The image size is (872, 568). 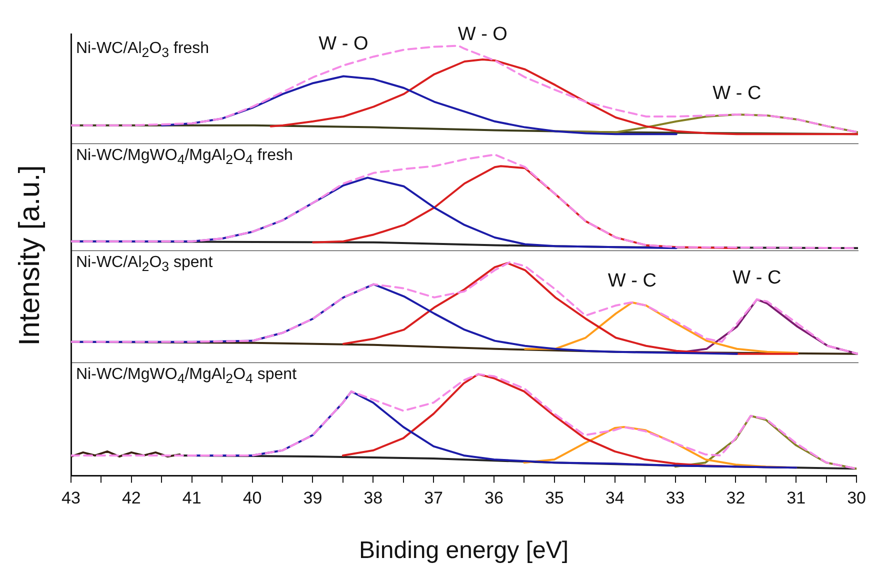 I want to click on x-tick-label: 40, so click(x=252, y=498).